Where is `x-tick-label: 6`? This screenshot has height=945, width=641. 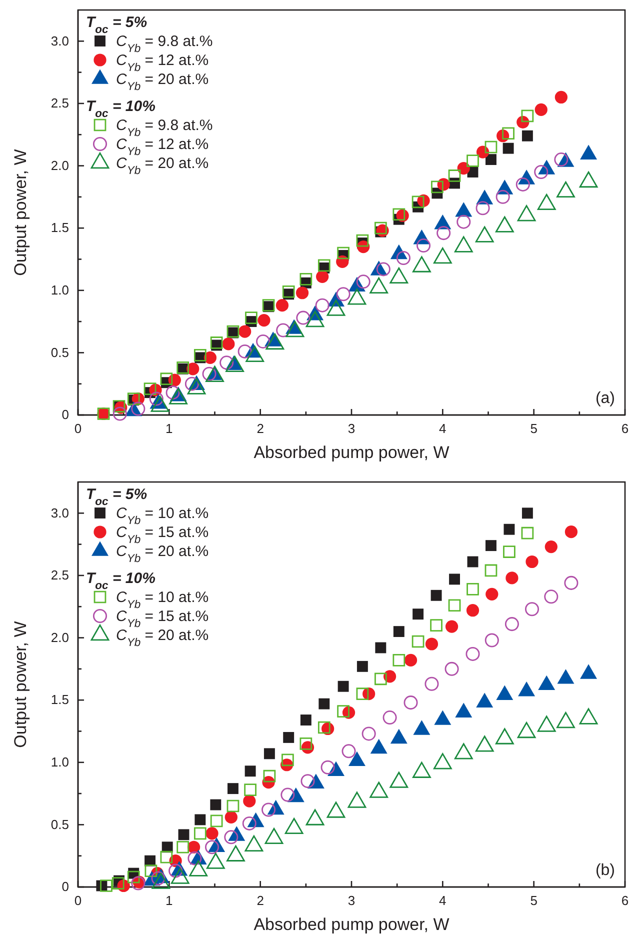
x-tick-label: 6 is located at coordinates (625, 428).